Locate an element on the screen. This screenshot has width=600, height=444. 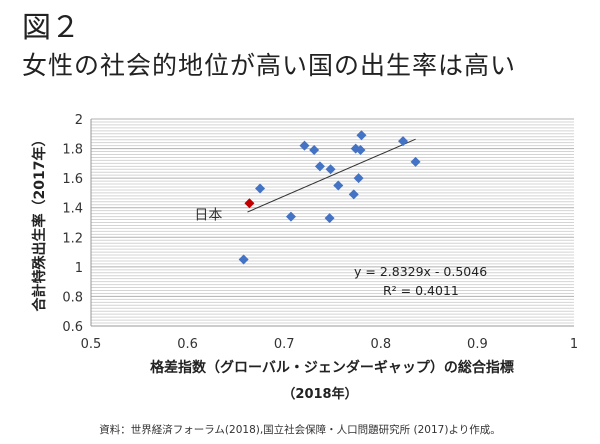
x-tick-label: 0.8 is located at coordinates (380, 344).